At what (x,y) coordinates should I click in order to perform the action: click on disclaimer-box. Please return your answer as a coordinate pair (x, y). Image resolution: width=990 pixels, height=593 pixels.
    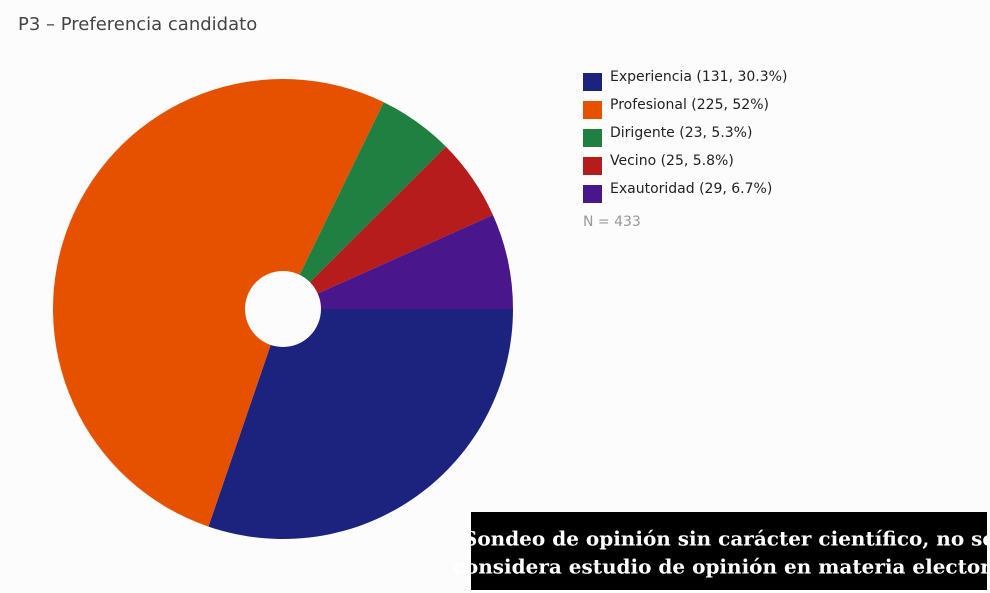
    Looking at the image, I should click on (729, 551).